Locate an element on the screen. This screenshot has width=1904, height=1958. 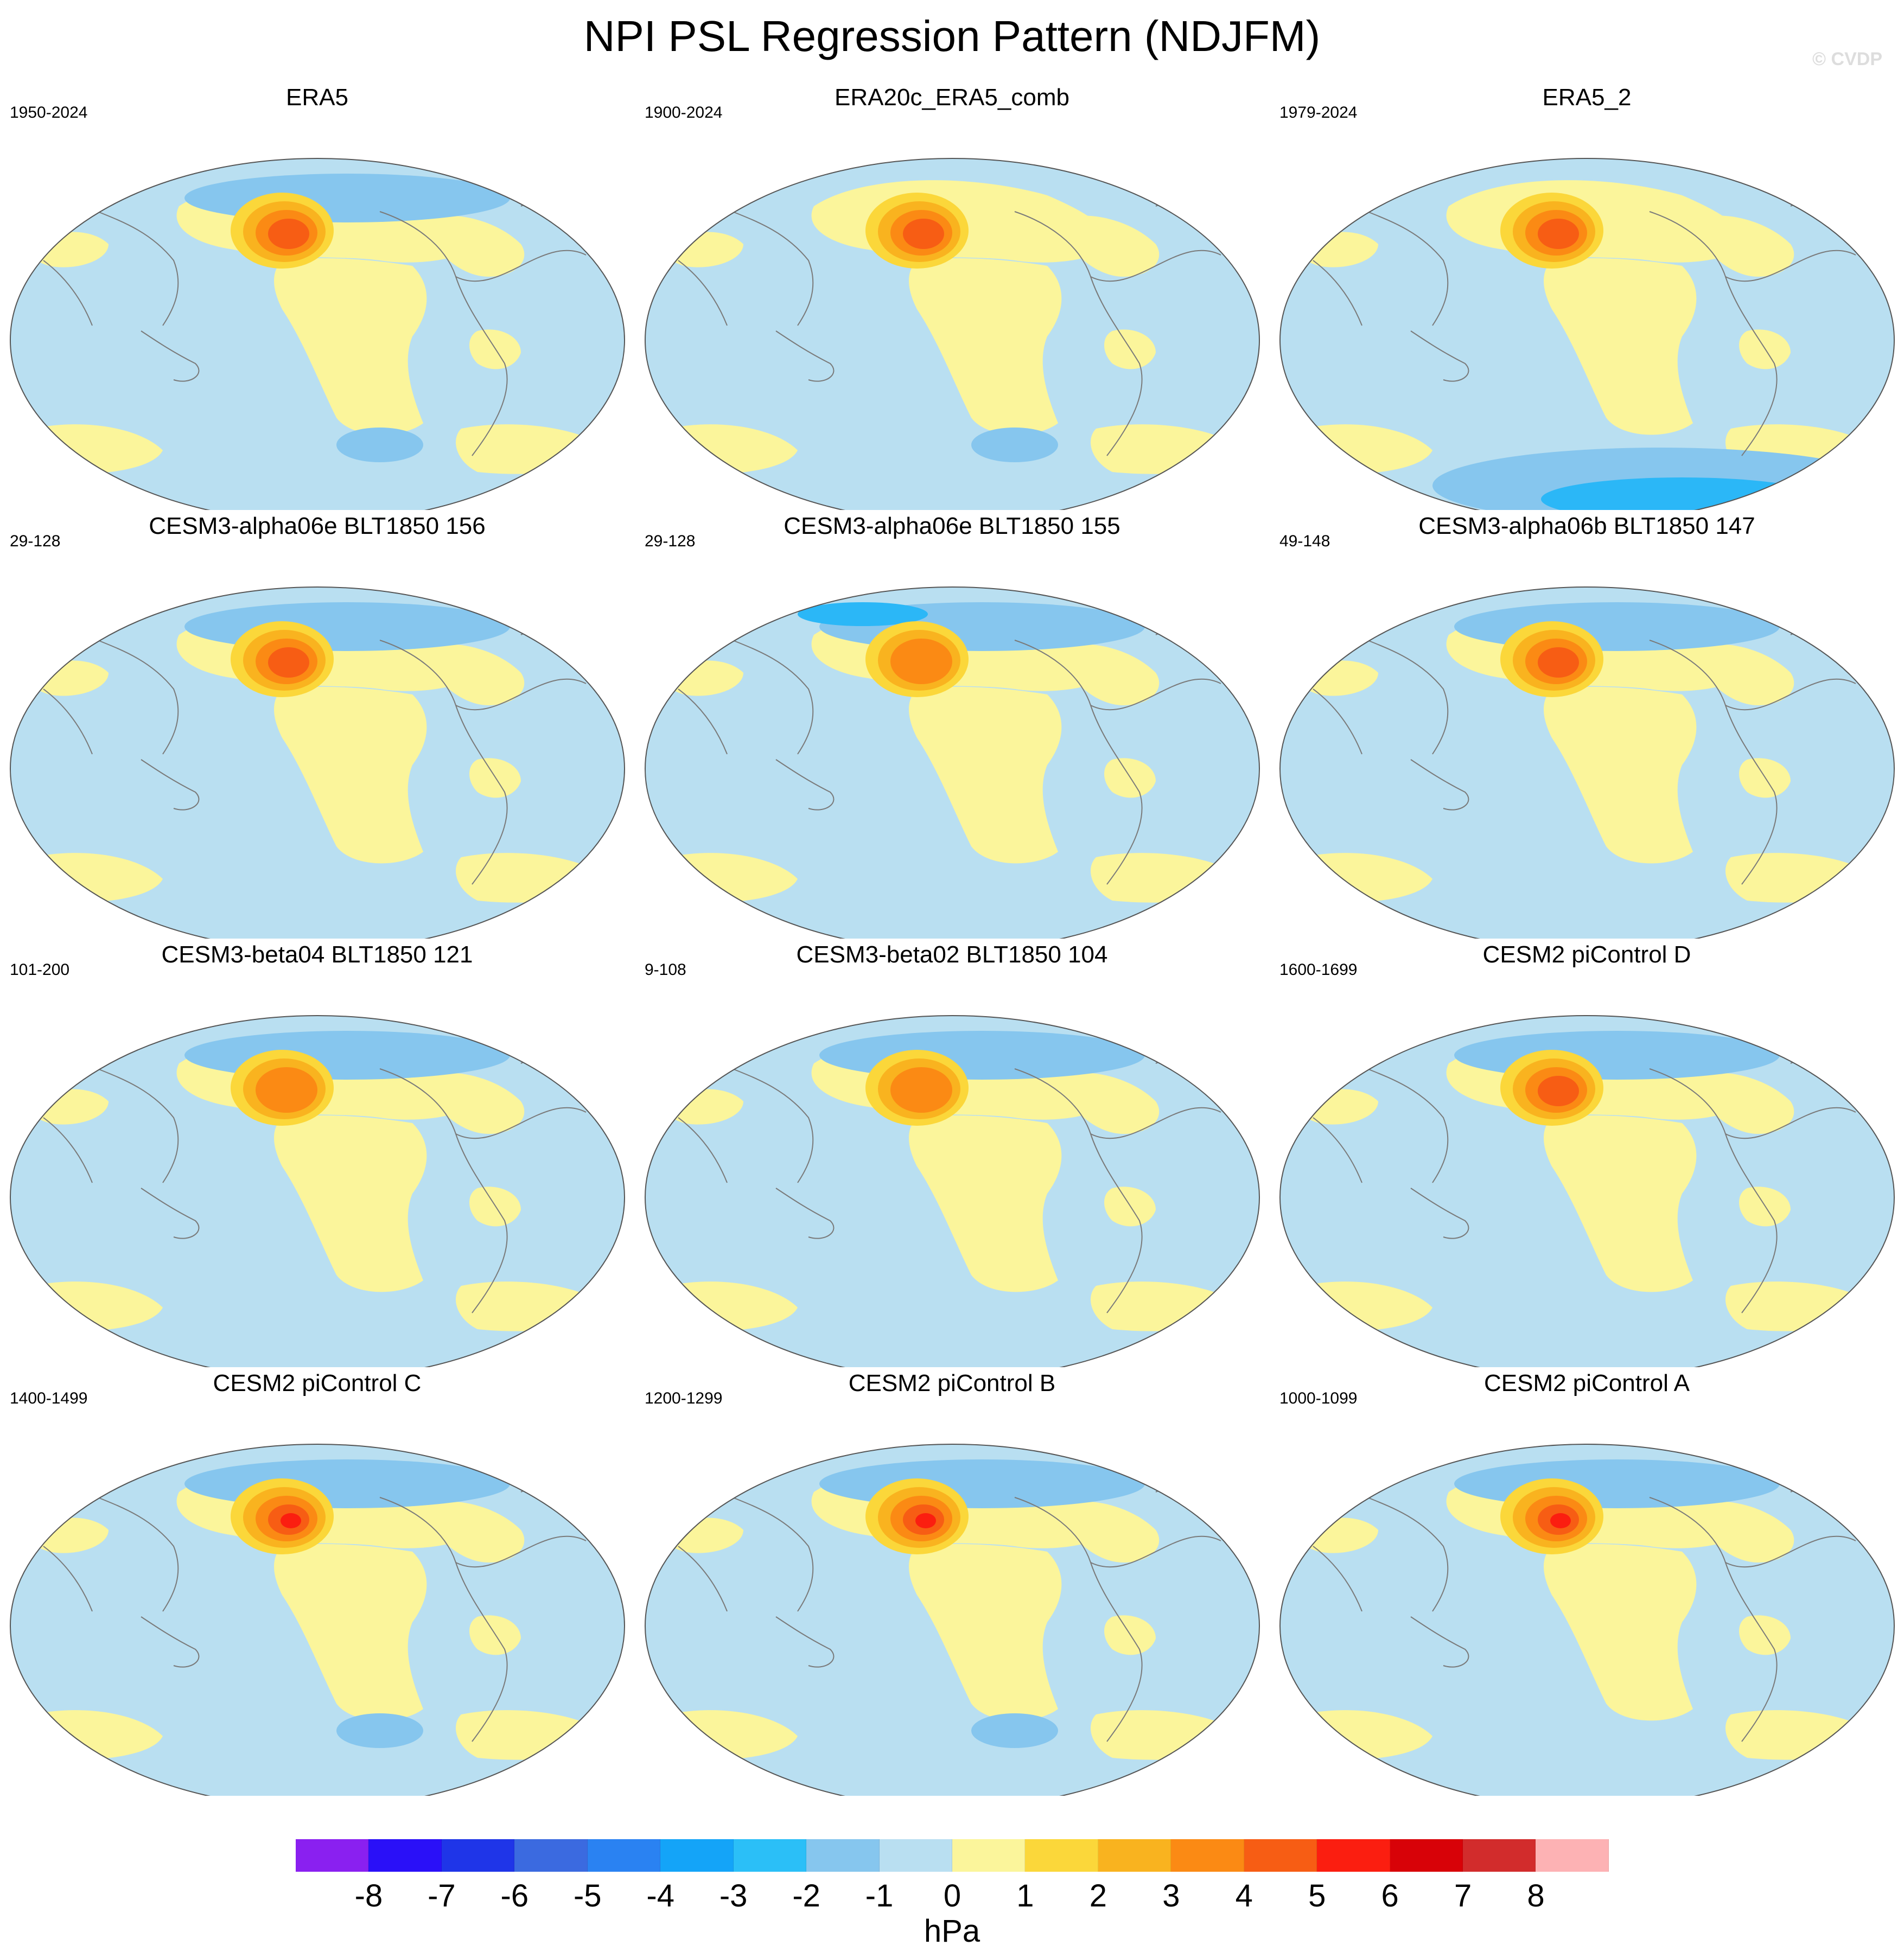
map-panel: CESM3-alpha06b BLT1850 147 49-148 is located at coordinates (1587, 724).